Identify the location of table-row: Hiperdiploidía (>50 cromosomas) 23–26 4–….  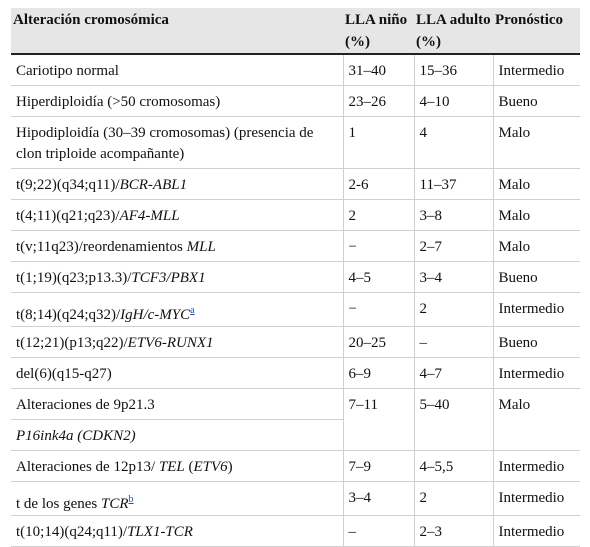
(295, 101).